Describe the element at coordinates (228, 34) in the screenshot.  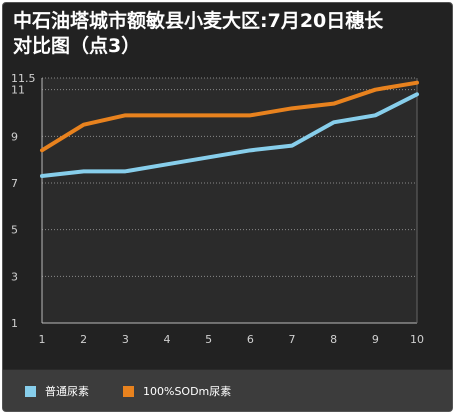
I see `chart-title: 中石油塔城市额敏县小麦大区:7月20日穗长 对比图（点3）` at that location.